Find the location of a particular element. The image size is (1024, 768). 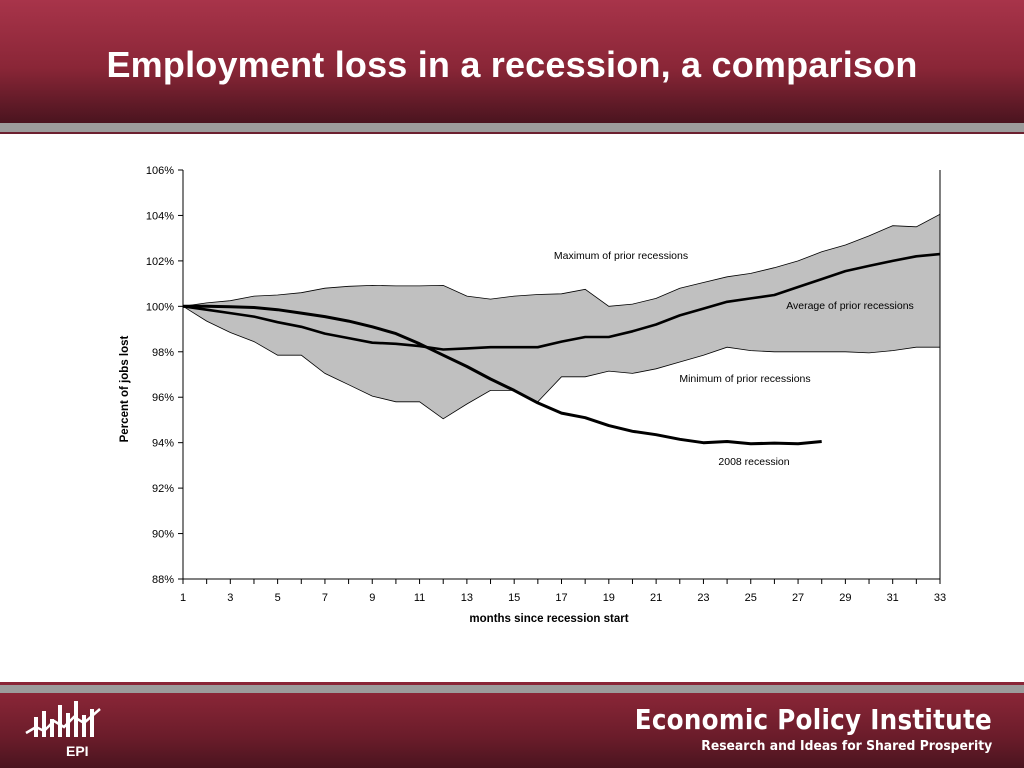

epi-logo-icon is located at coordinates (63, 719).